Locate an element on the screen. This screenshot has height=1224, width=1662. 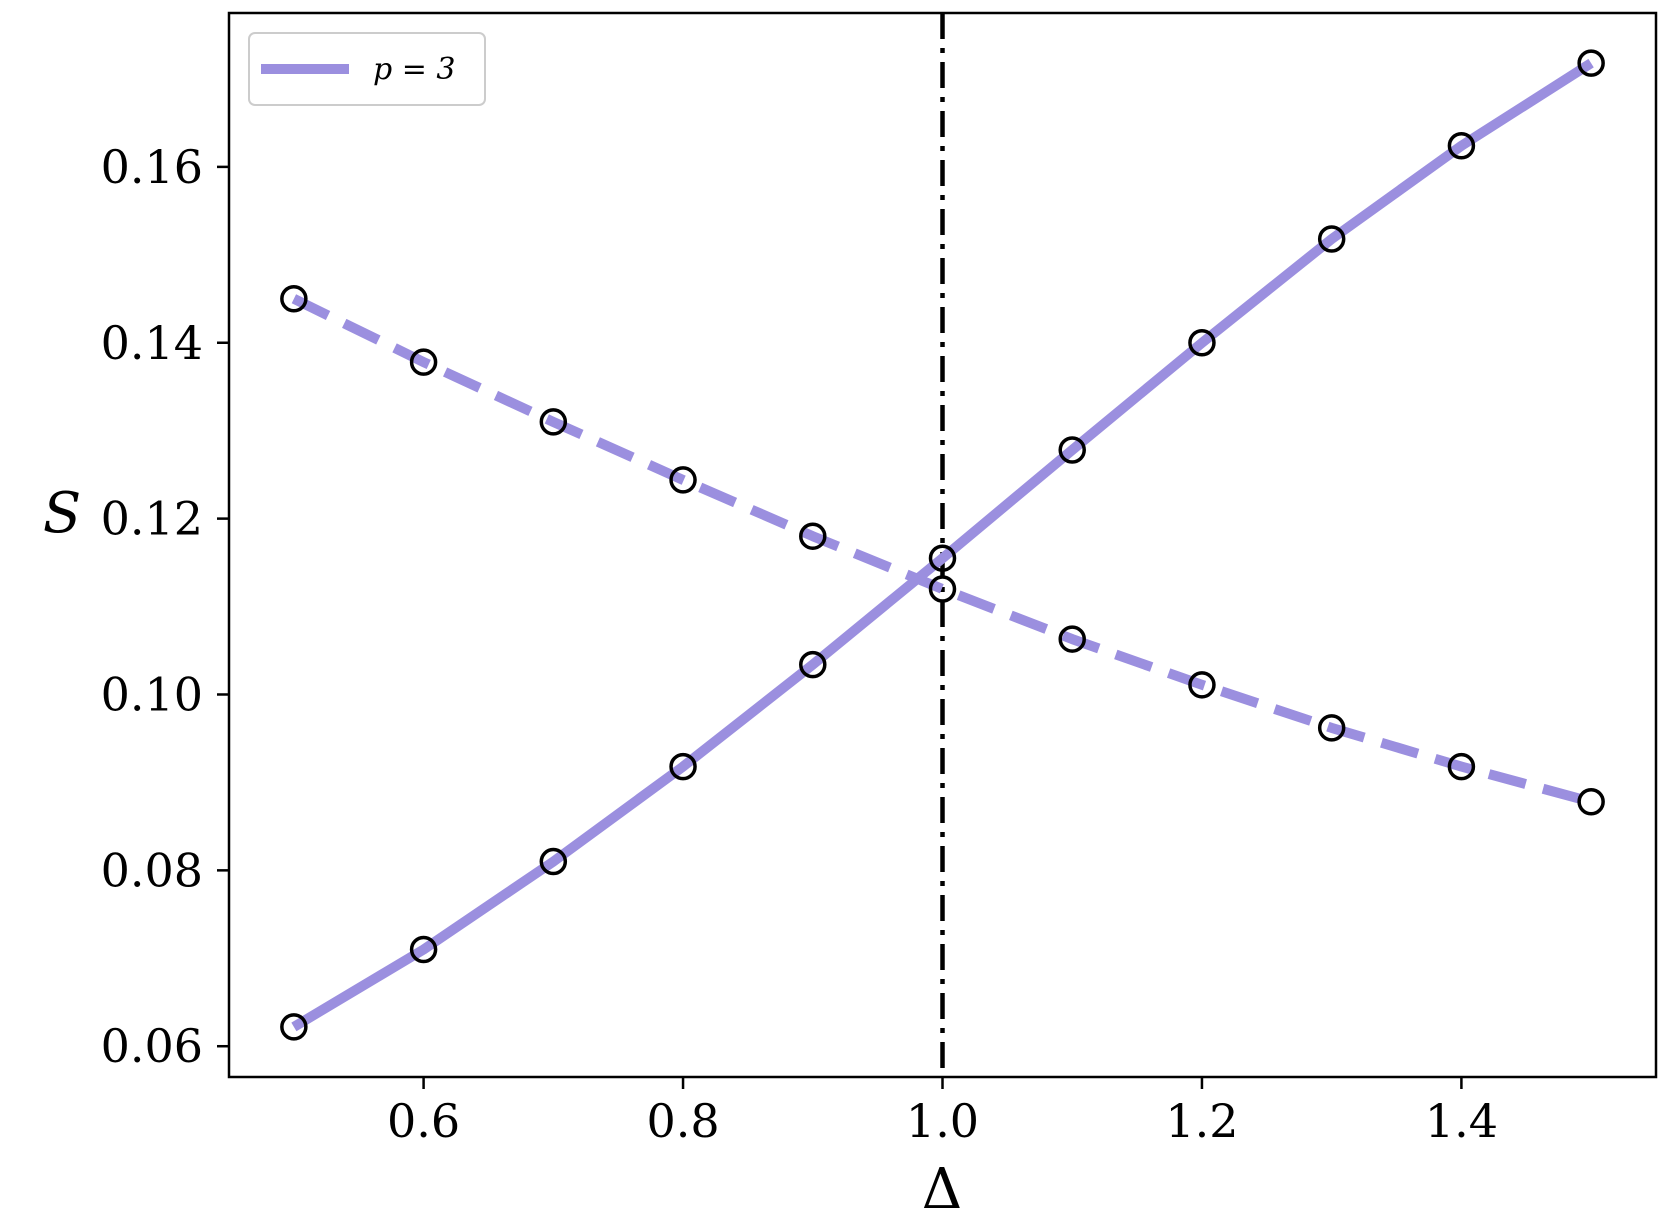
legend: p = 3 is located at coordinates (367, 69).